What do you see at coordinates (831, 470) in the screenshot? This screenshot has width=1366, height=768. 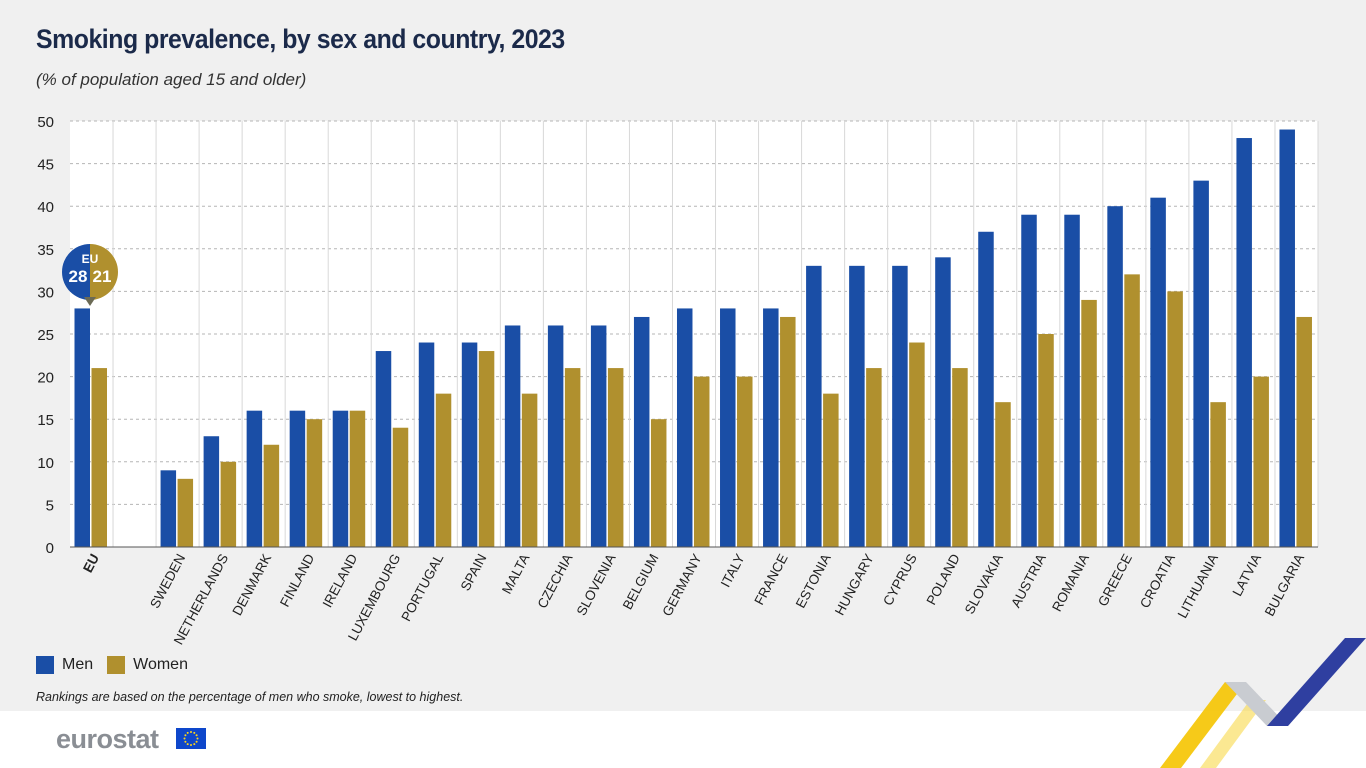 I see `bar-women-estonia` at bounding box center [831, 470].